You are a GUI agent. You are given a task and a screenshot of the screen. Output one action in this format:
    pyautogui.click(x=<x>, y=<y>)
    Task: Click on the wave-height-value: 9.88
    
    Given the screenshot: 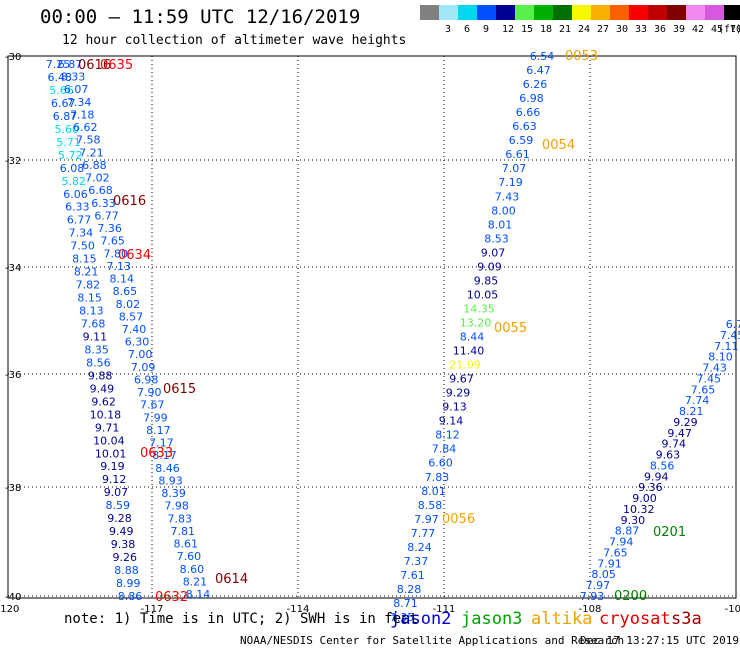 What is the action you would take?
    pyautogui.click(x=100, y=375)
    